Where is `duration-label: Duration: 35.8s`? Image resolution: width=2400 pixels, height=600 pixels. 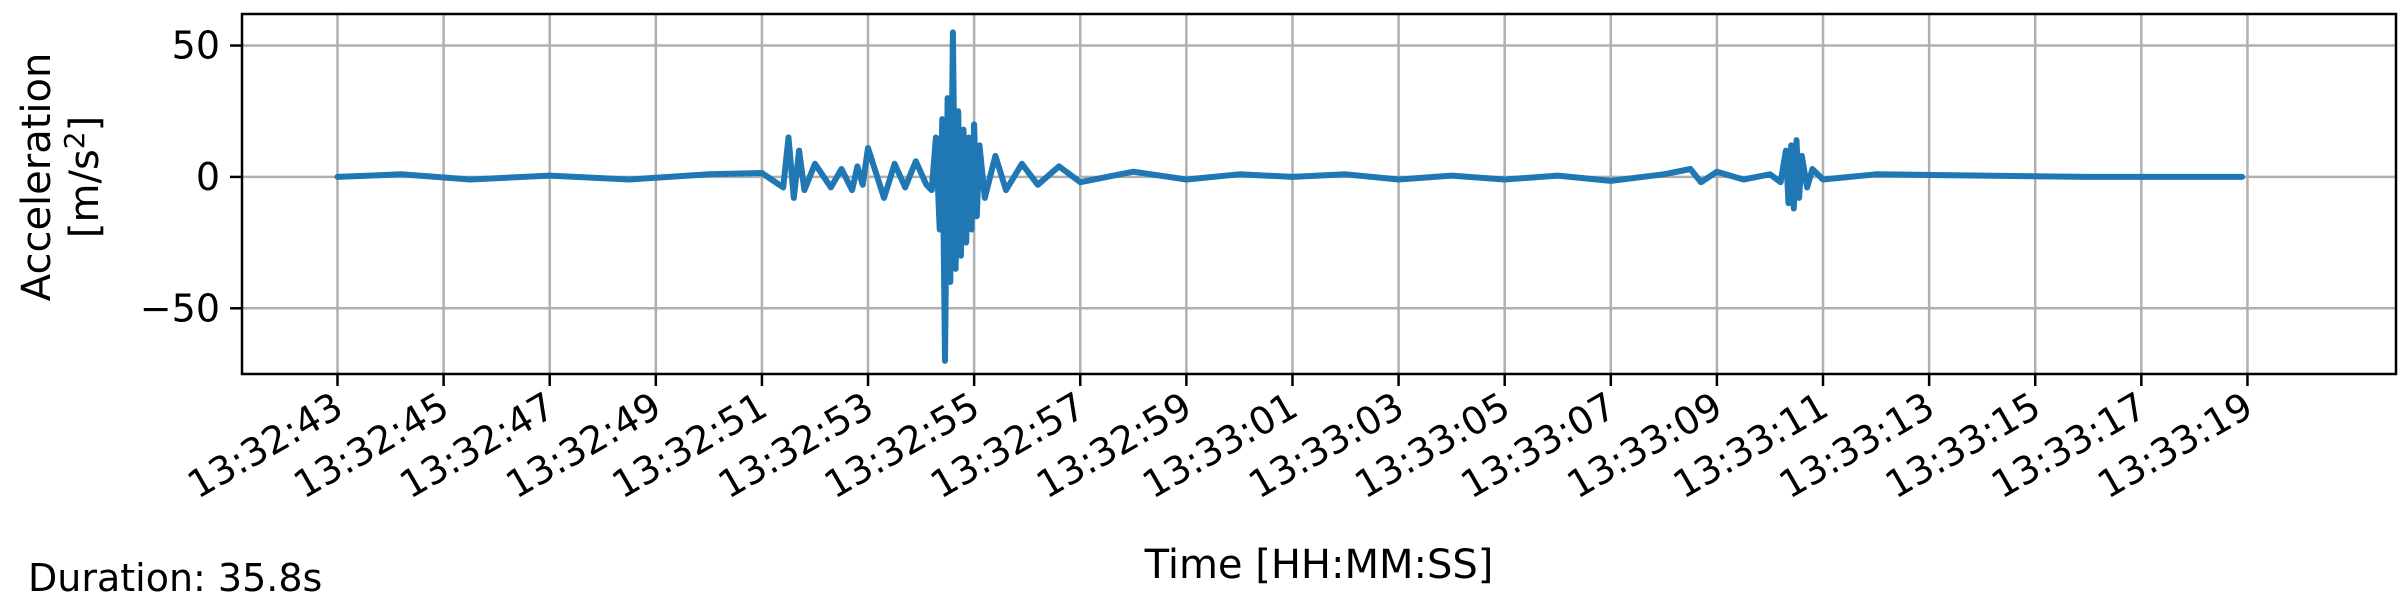
duration-label: Duration: 35.8s is located at coordinates (175, 578).